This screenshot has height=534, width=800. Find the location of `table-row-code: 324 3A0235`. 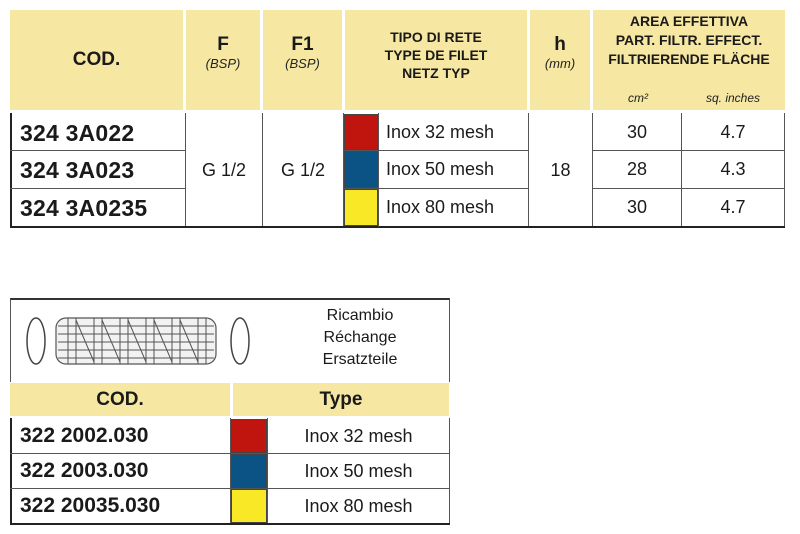

table-row-code: 324 3A0235 is located at coordinates (84, 208).